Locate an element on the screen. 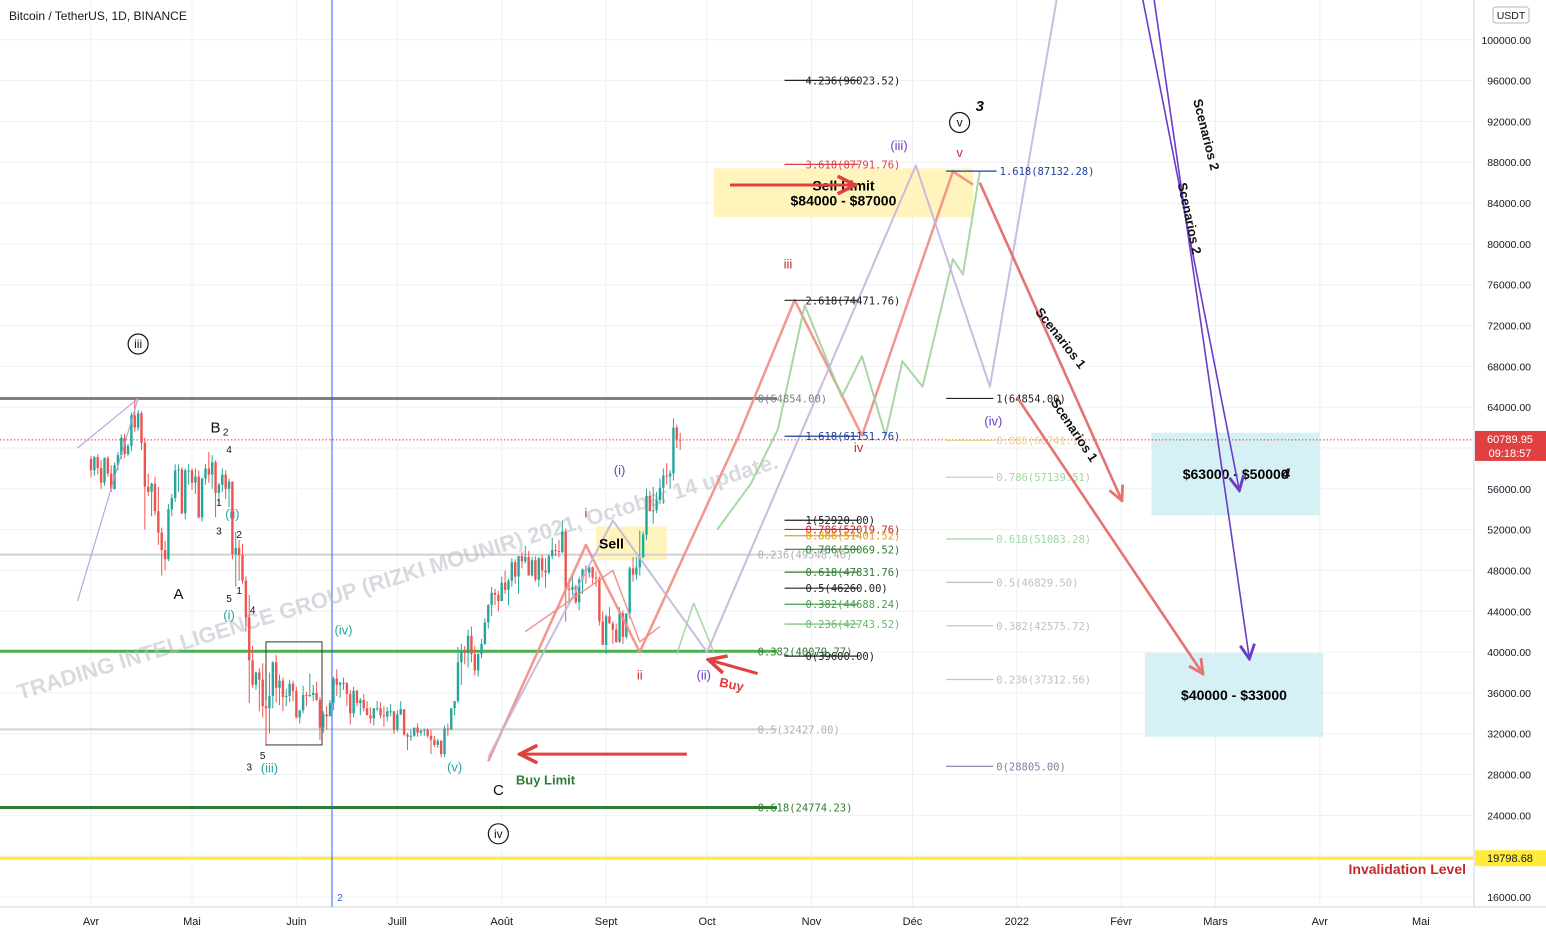 The height and width of the screenshot is (940, 1546). wave-label: (iii) is located at coordinates (898, 145).